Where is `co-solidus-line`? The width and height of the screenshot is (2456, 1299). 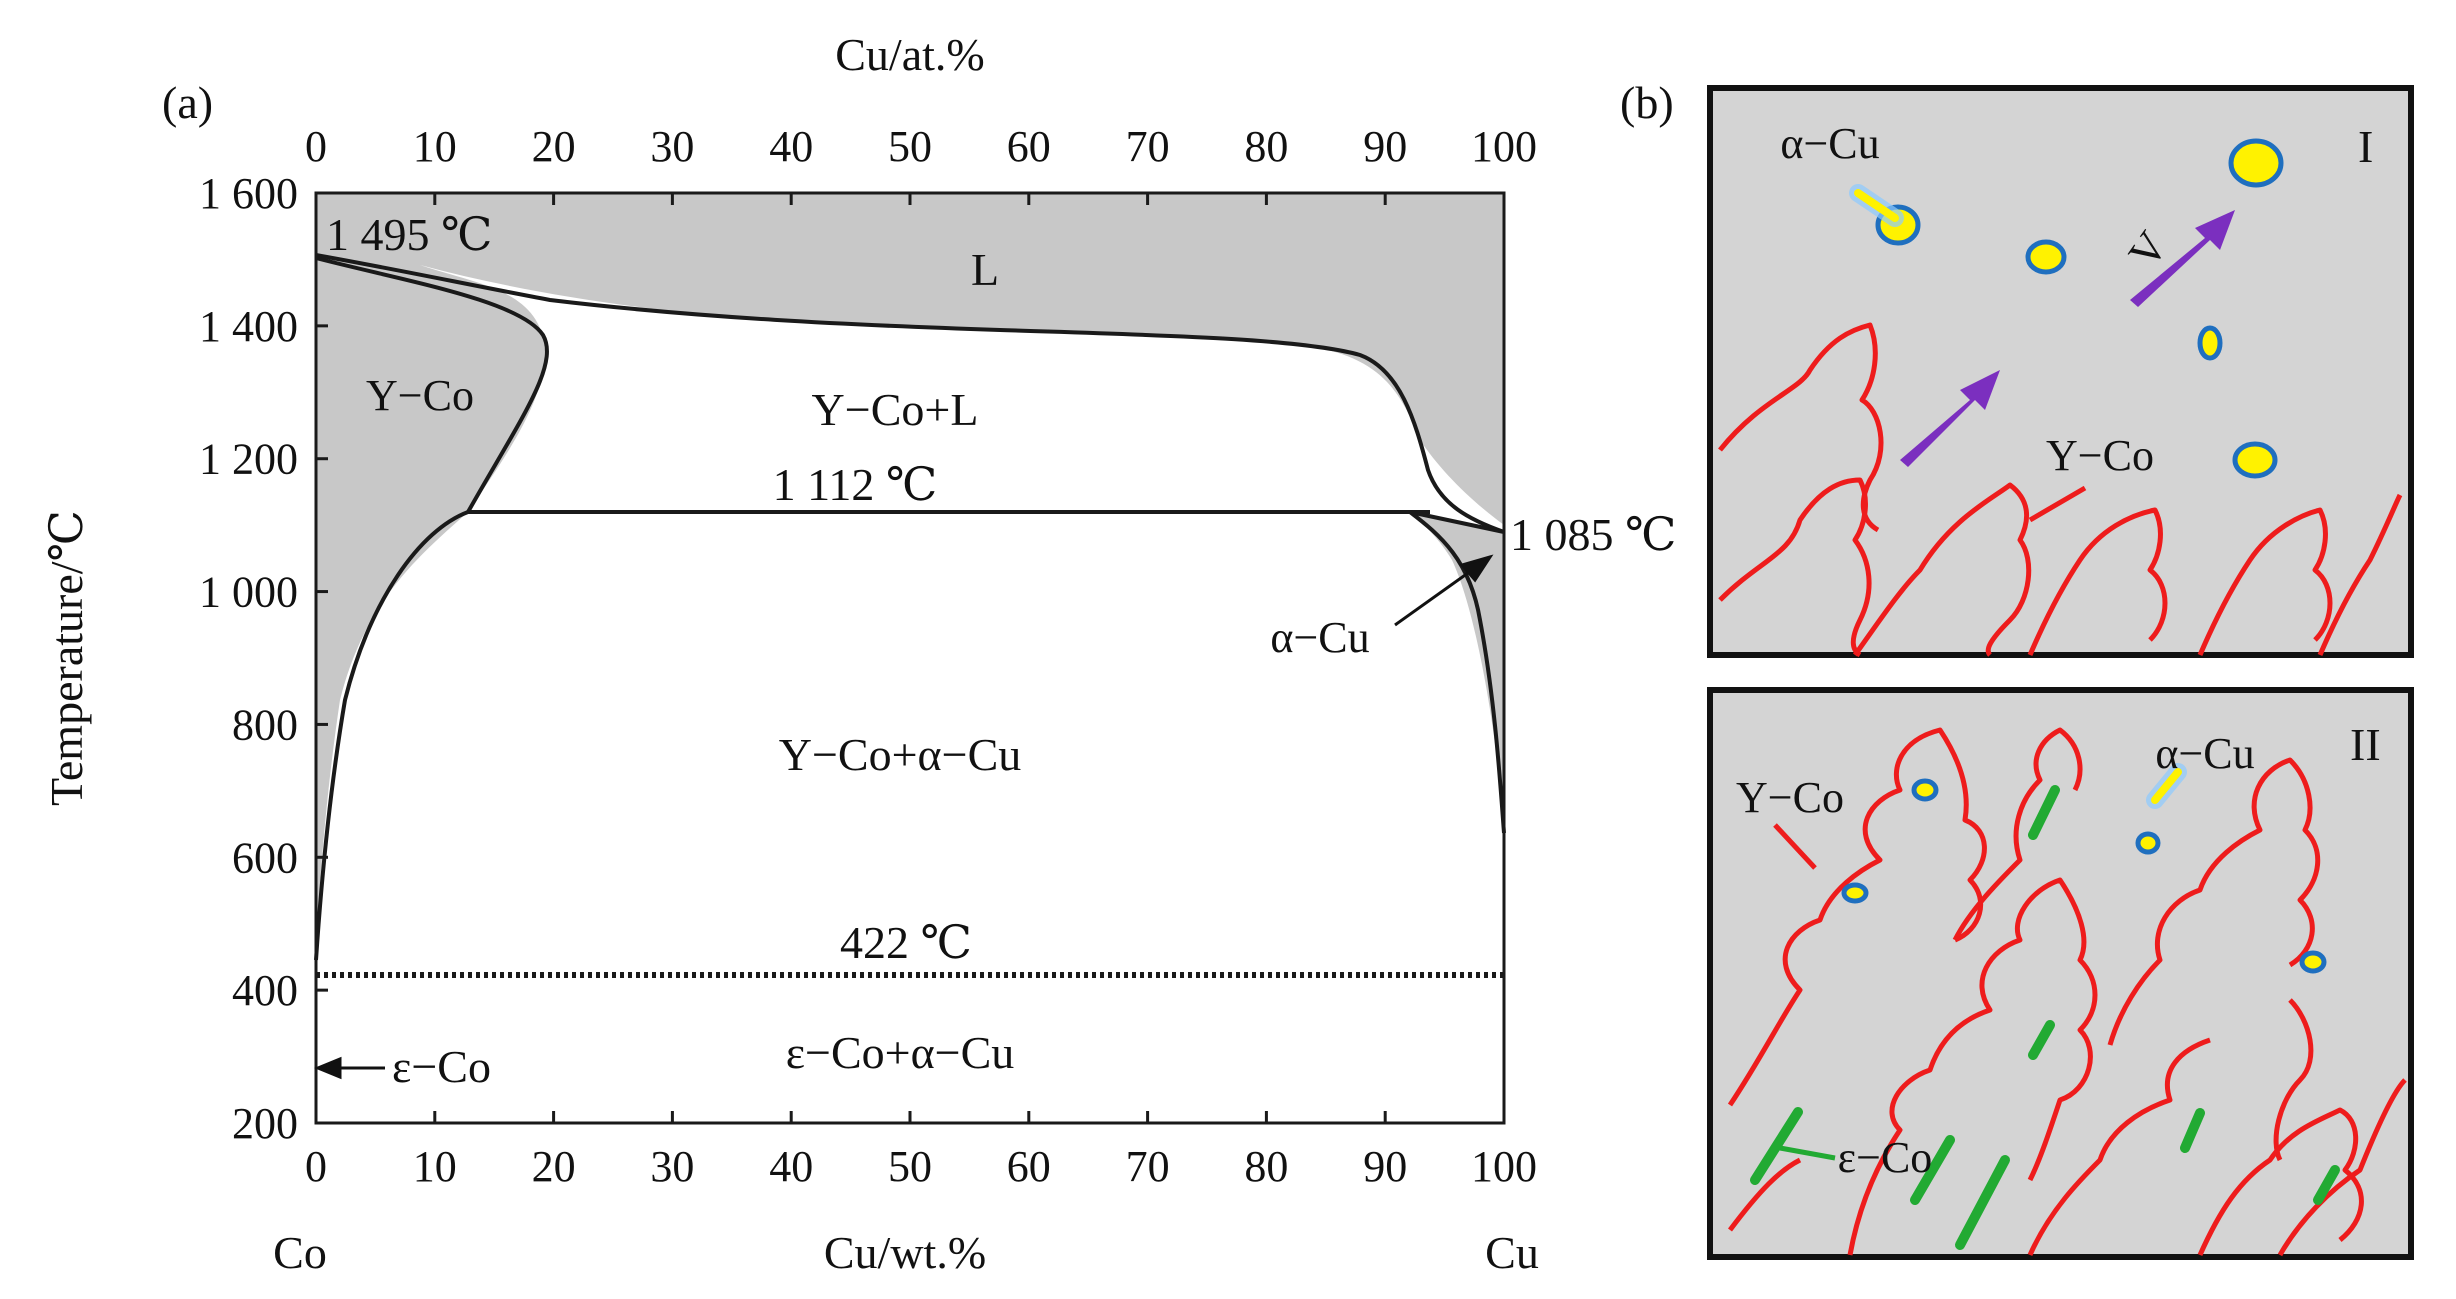 co-solidus-line is located at coordinates (432, 384).